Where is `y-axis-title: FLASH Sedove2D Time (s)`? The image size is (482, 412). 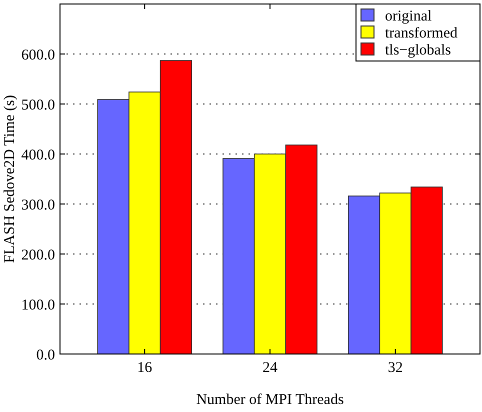
y-axis-title: FLASH Sedove2D Time (s) is located at coordinates (10, 179).